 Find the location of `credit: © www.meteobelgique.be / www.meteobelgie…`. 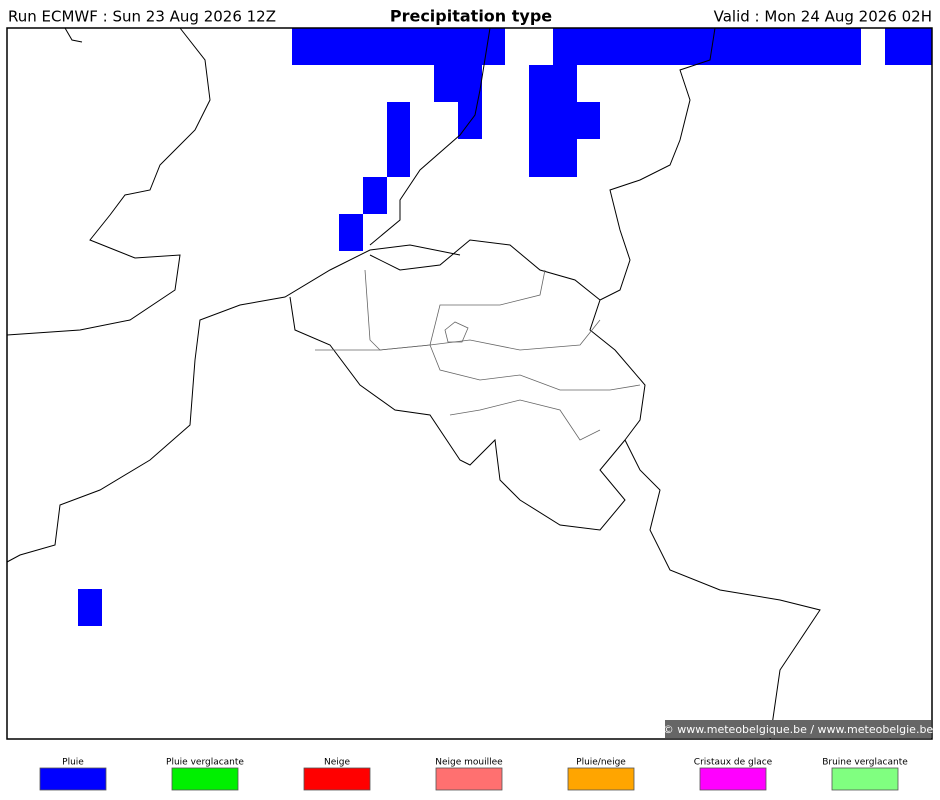

credit: © www.meteobelgique.be / www.meteobelgie… is located at coordinates (798, 729).